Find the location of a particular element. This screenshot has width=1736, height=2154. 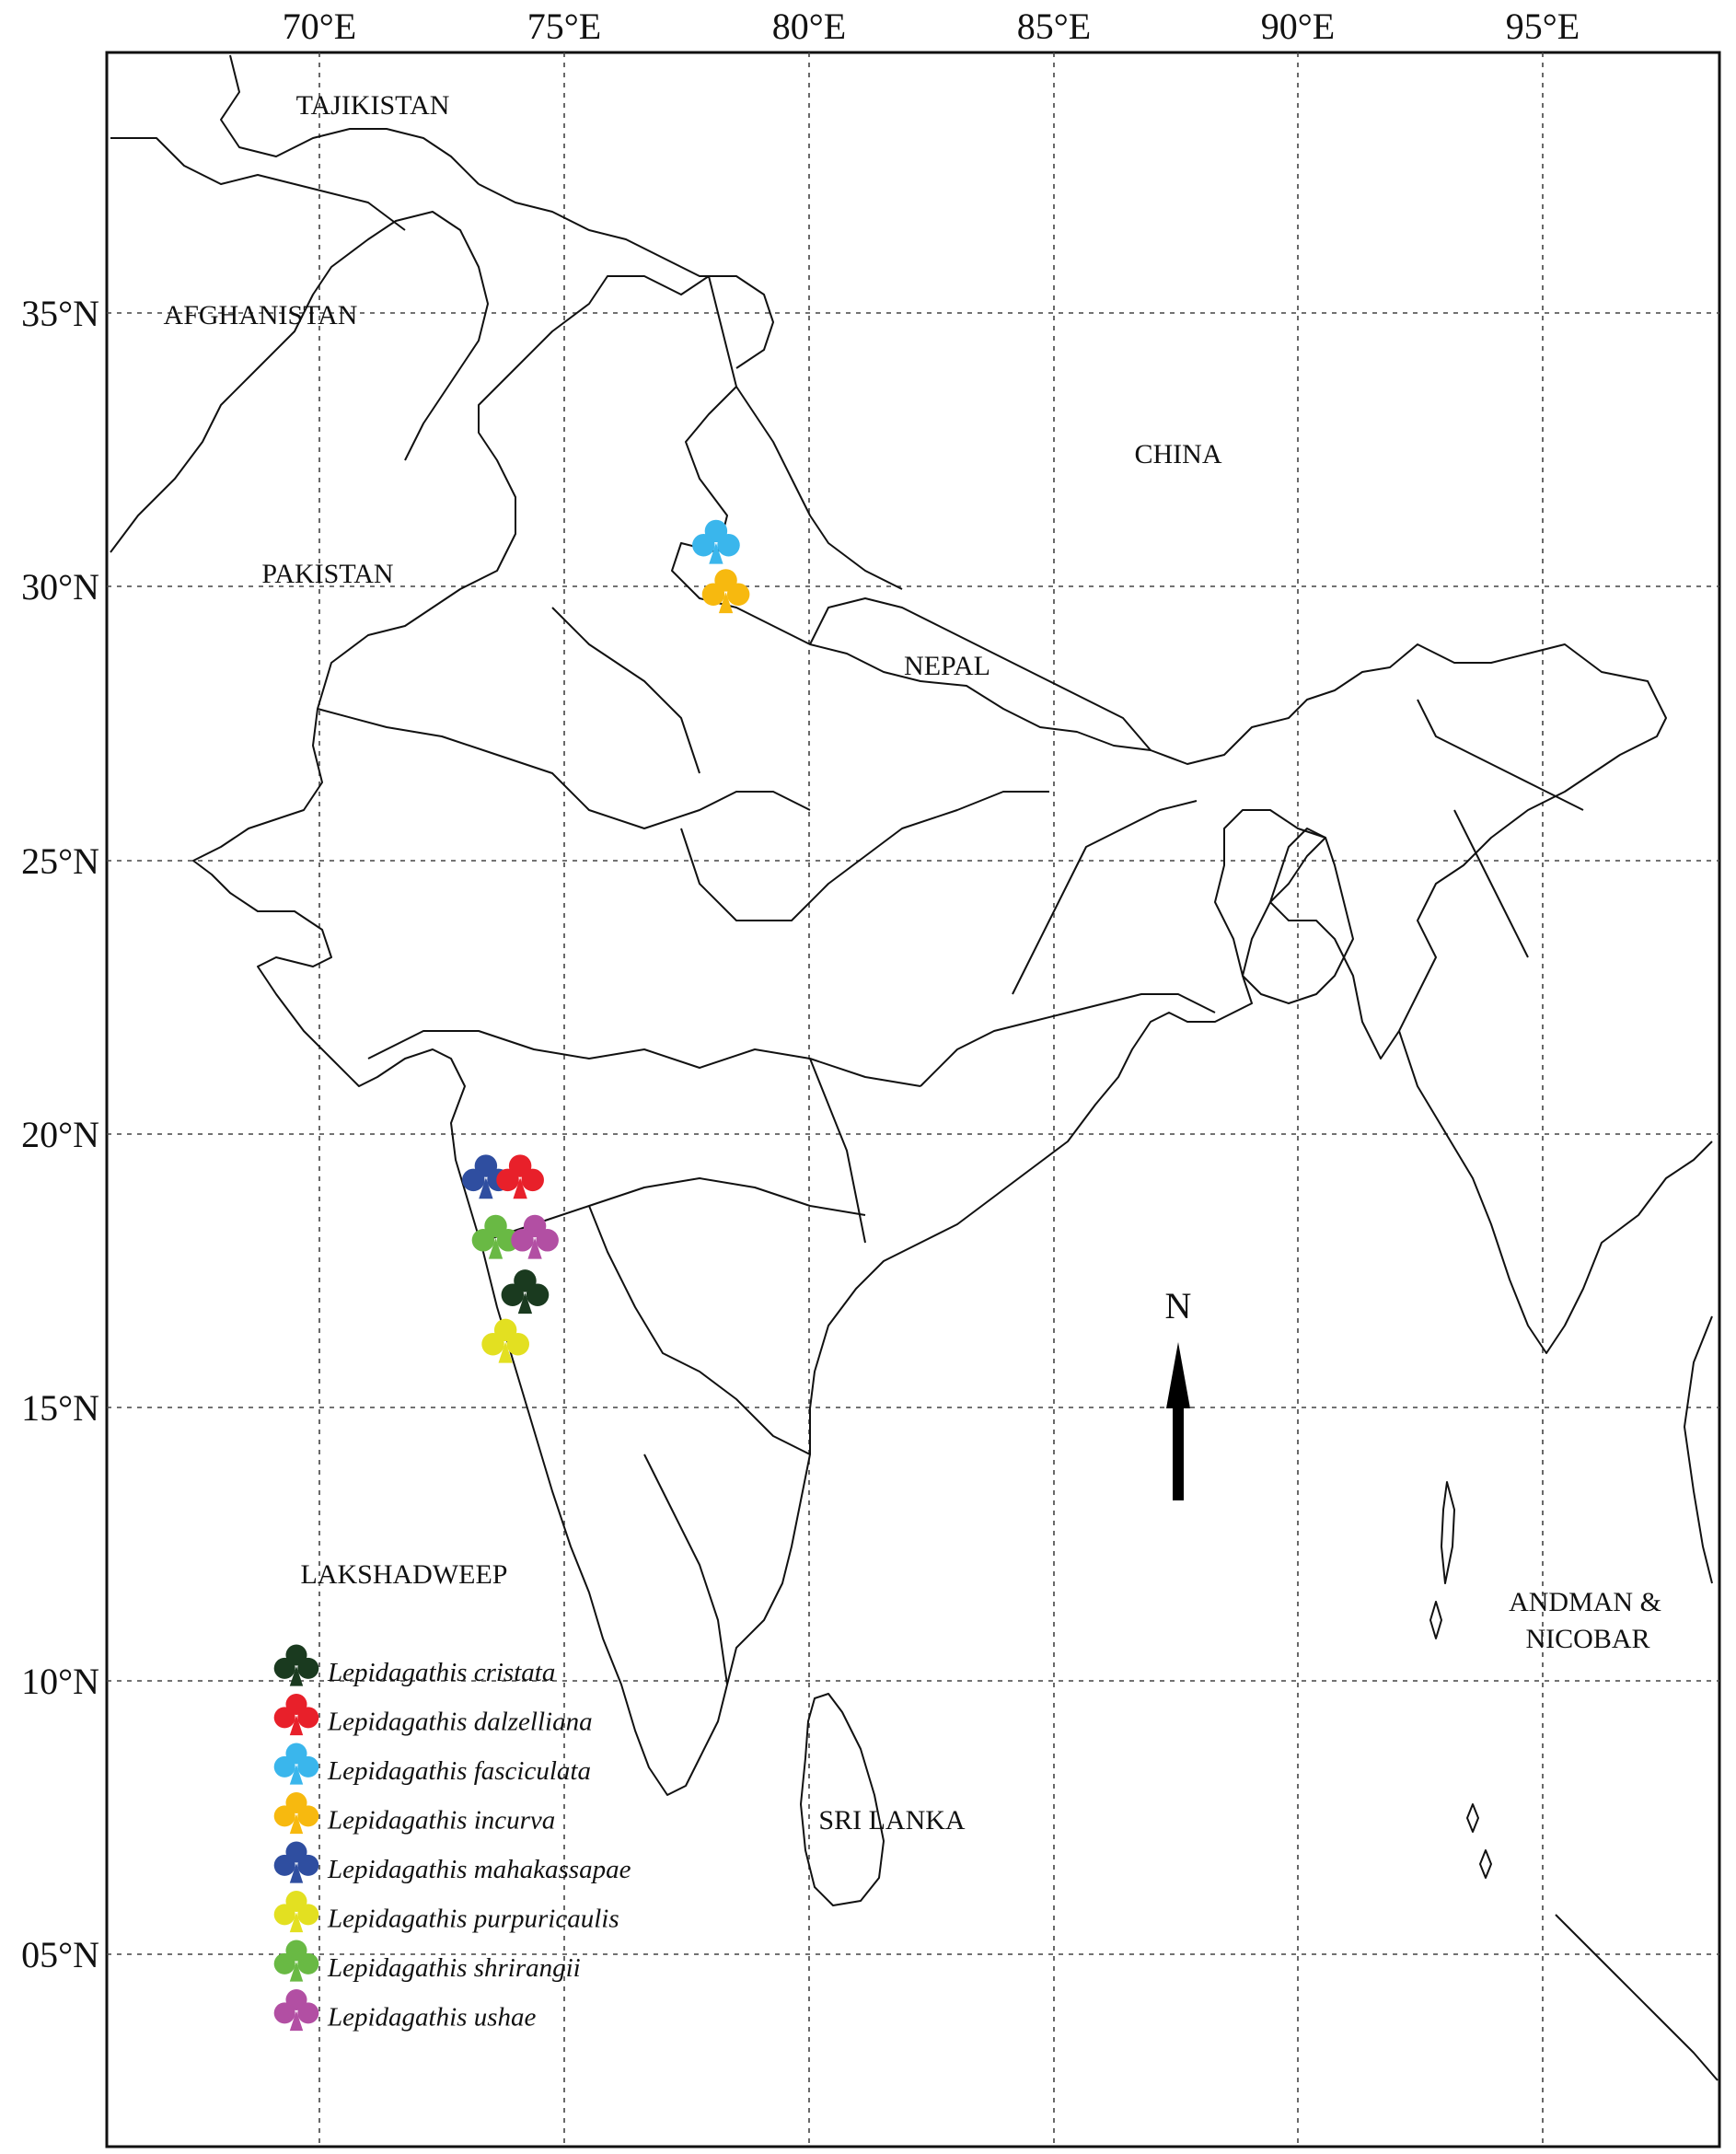

afghanistan-north-border is located at coordinates (258, 184).